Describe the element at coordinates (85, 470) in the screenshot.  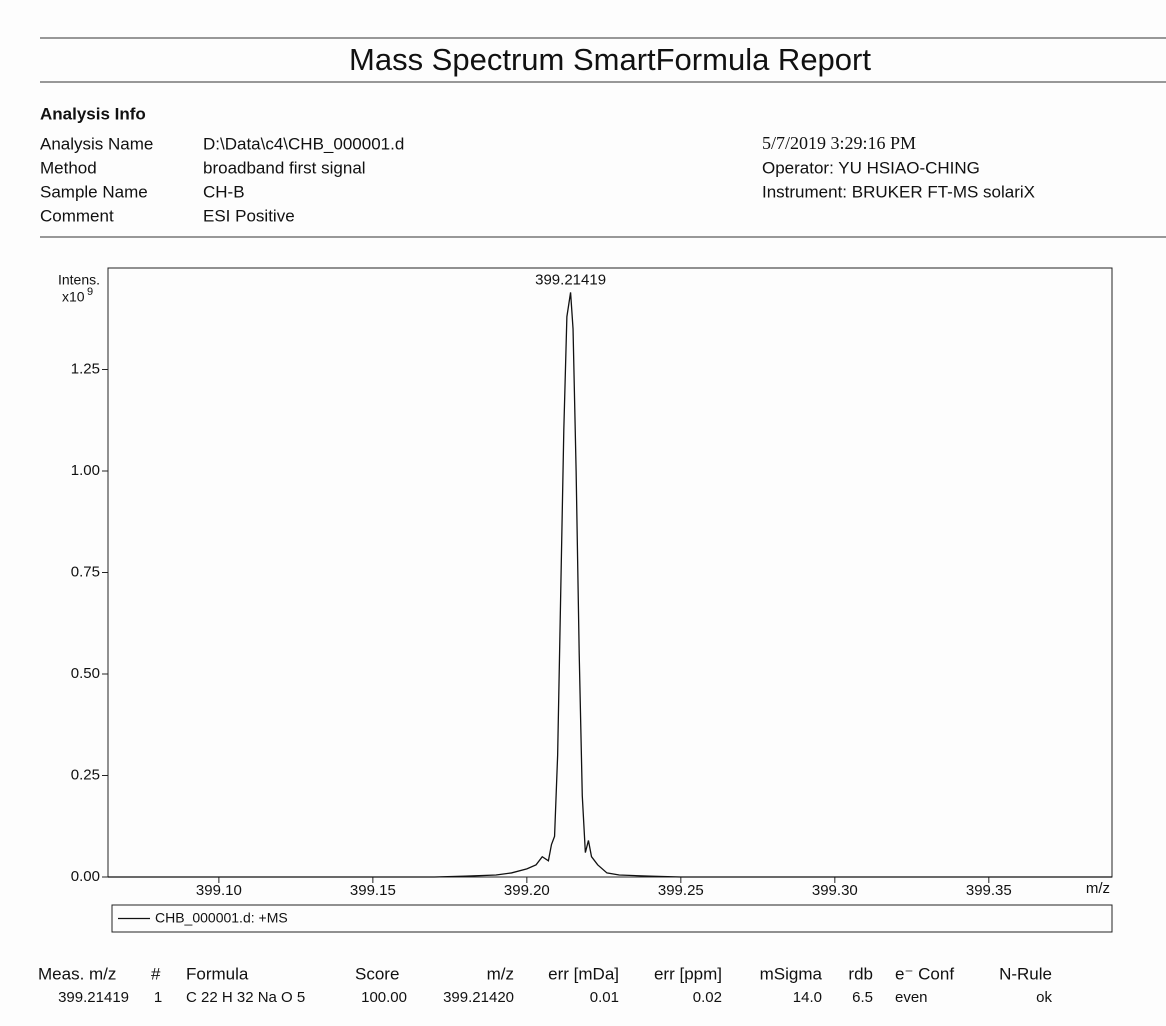
I see `y-tick-label: 1.00` at that location.